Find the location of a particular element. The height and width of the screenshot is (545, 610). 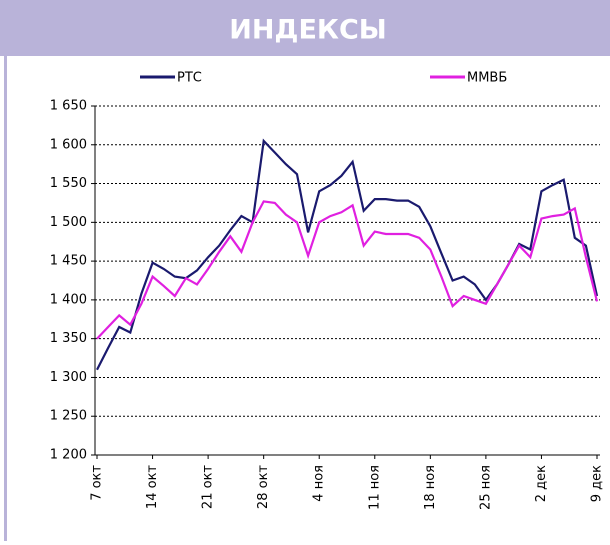

y-tick-label: 1 650 is located at coordinates (68, 106).